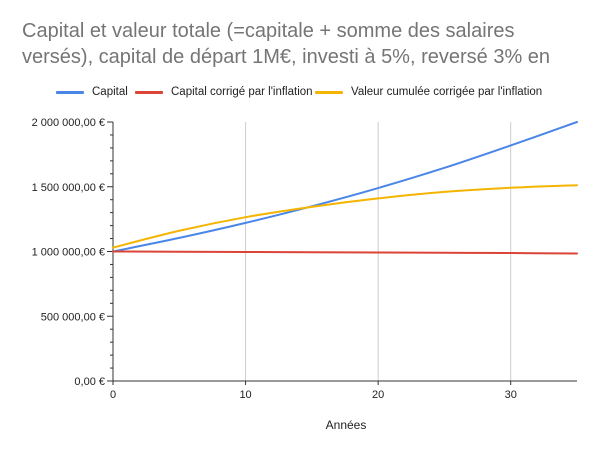 This screenshot has height=456, width=600. Describe the element at coordinates (68, 188) in the screenshot. I see `y-tick-label-3: 1 500 000,00 €` at that location.